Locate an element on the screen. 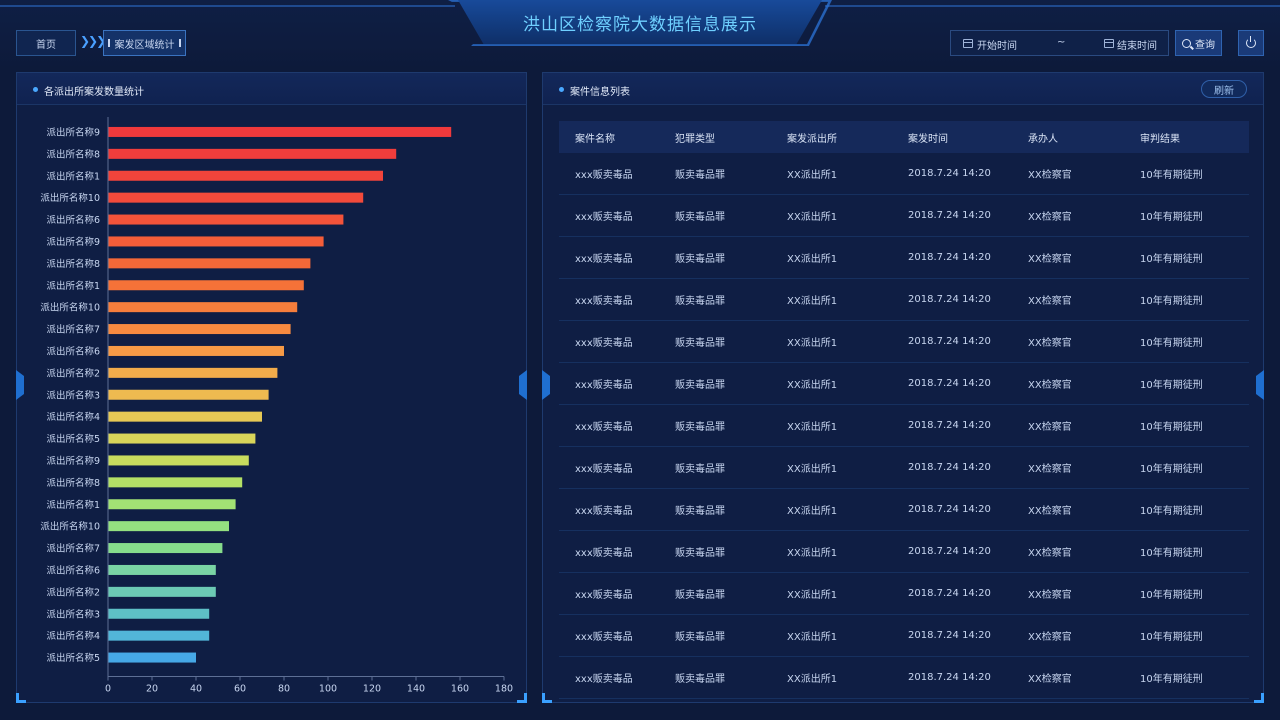 The height and width of the screenshot is (720, 1280). x-tick-label: 60 is located at coordinates (240, 689).